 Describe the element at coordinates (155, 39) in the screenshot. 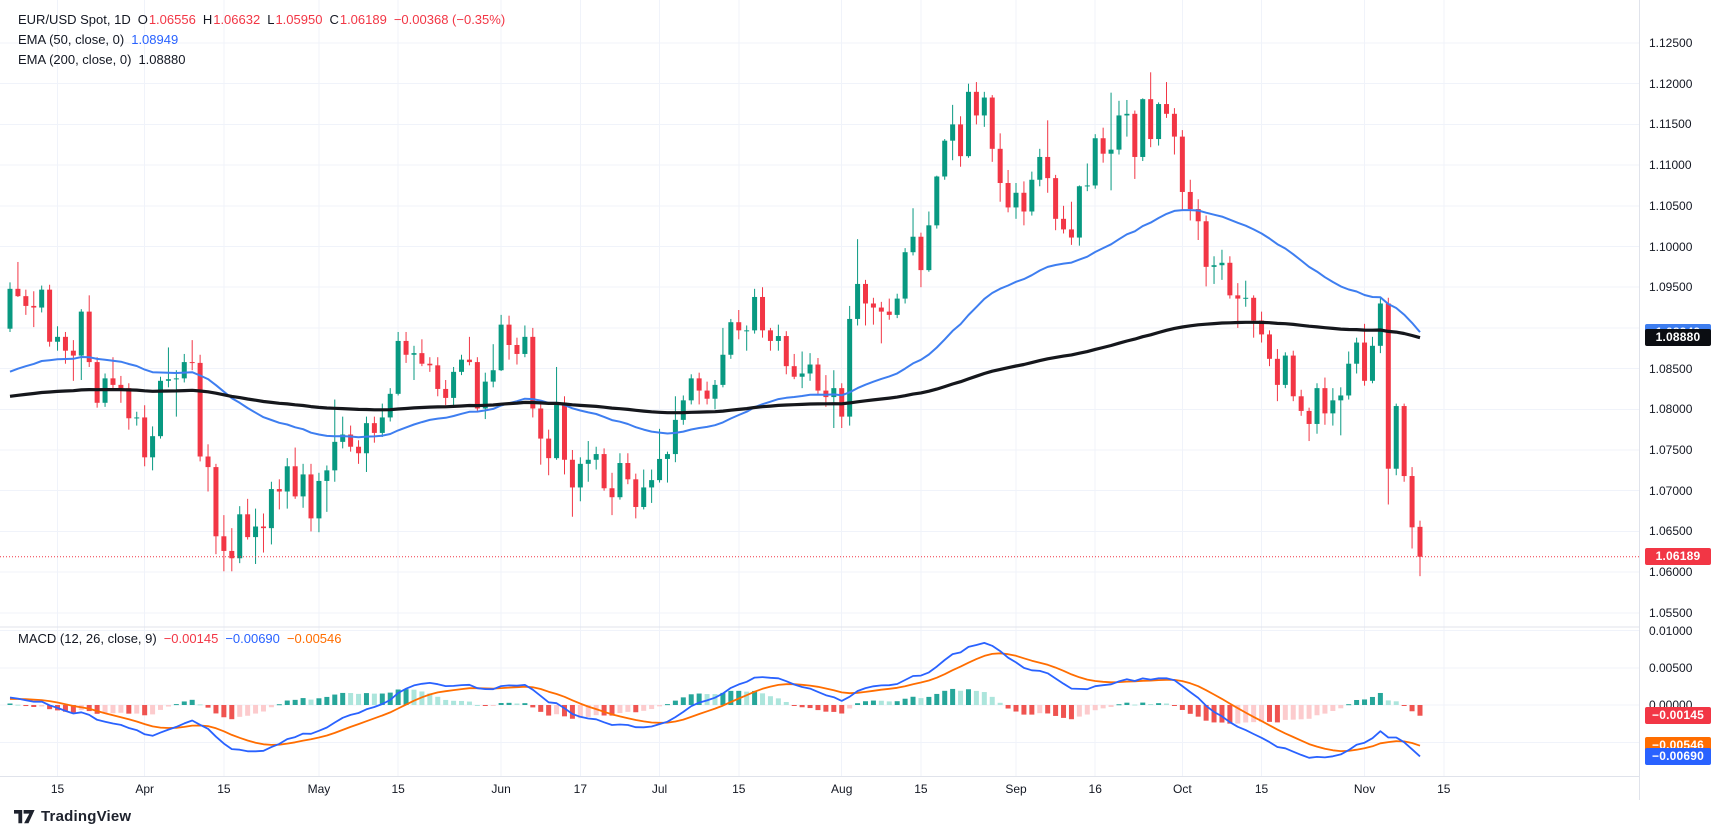

I see `ema50-value: 1.08949` at that location.